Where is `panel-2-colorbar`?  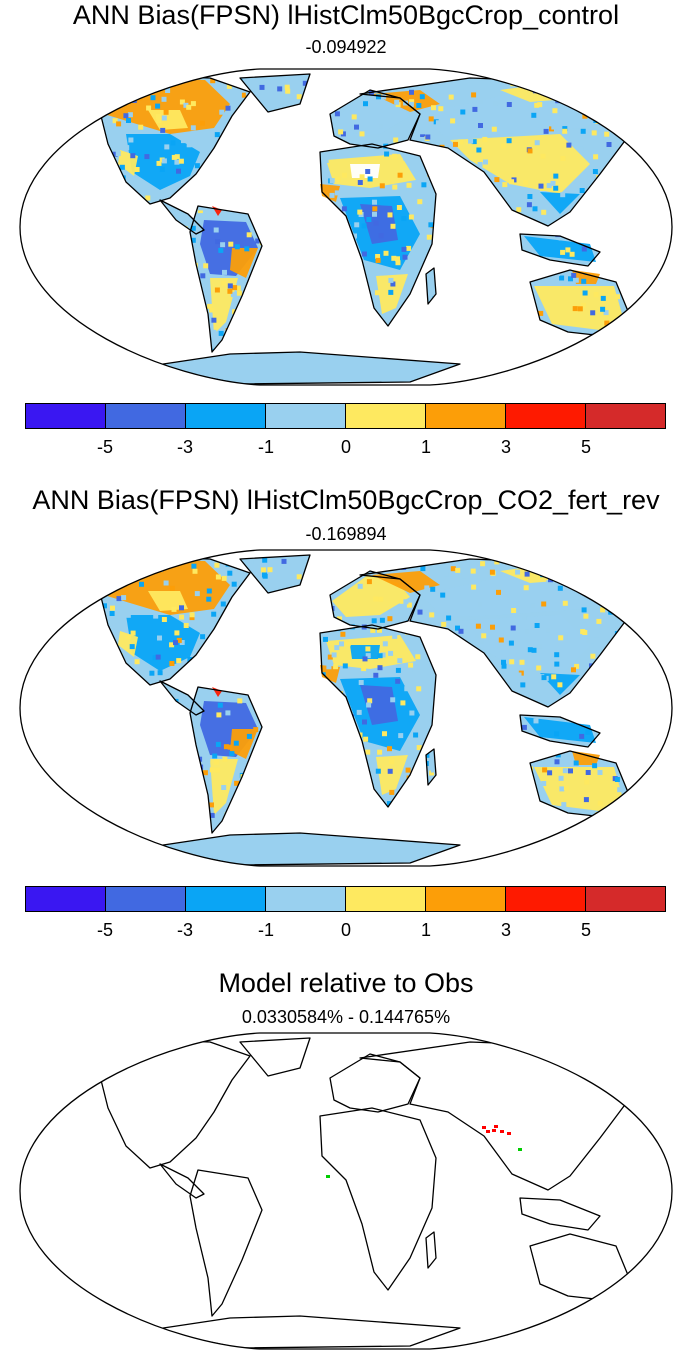
panel-2-colorbar is located at coordinates (345, 899).